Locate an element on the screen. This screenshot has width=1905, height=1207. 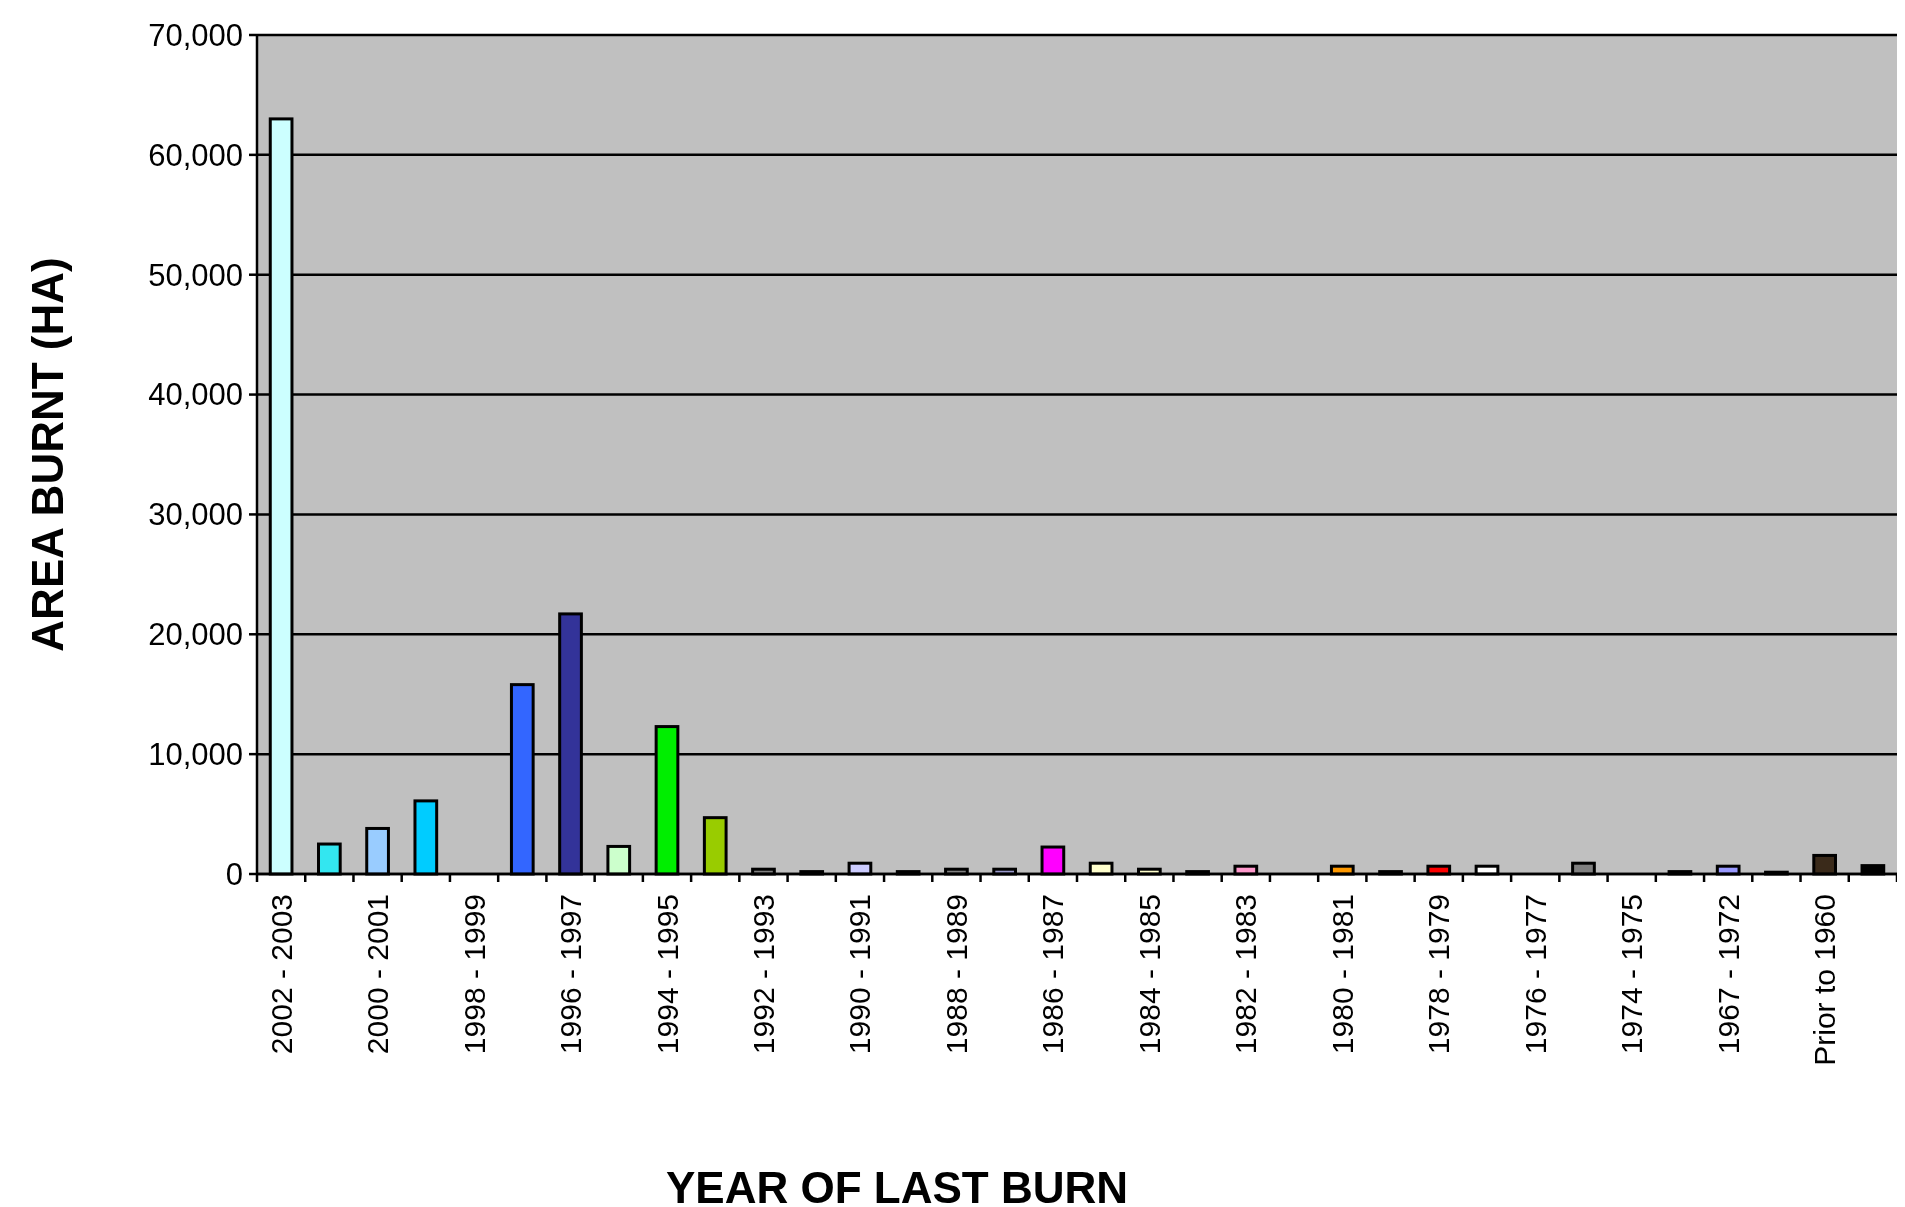
x-axis-title: YEAR OF LAST BURN is located at coordinates (897, 1185).